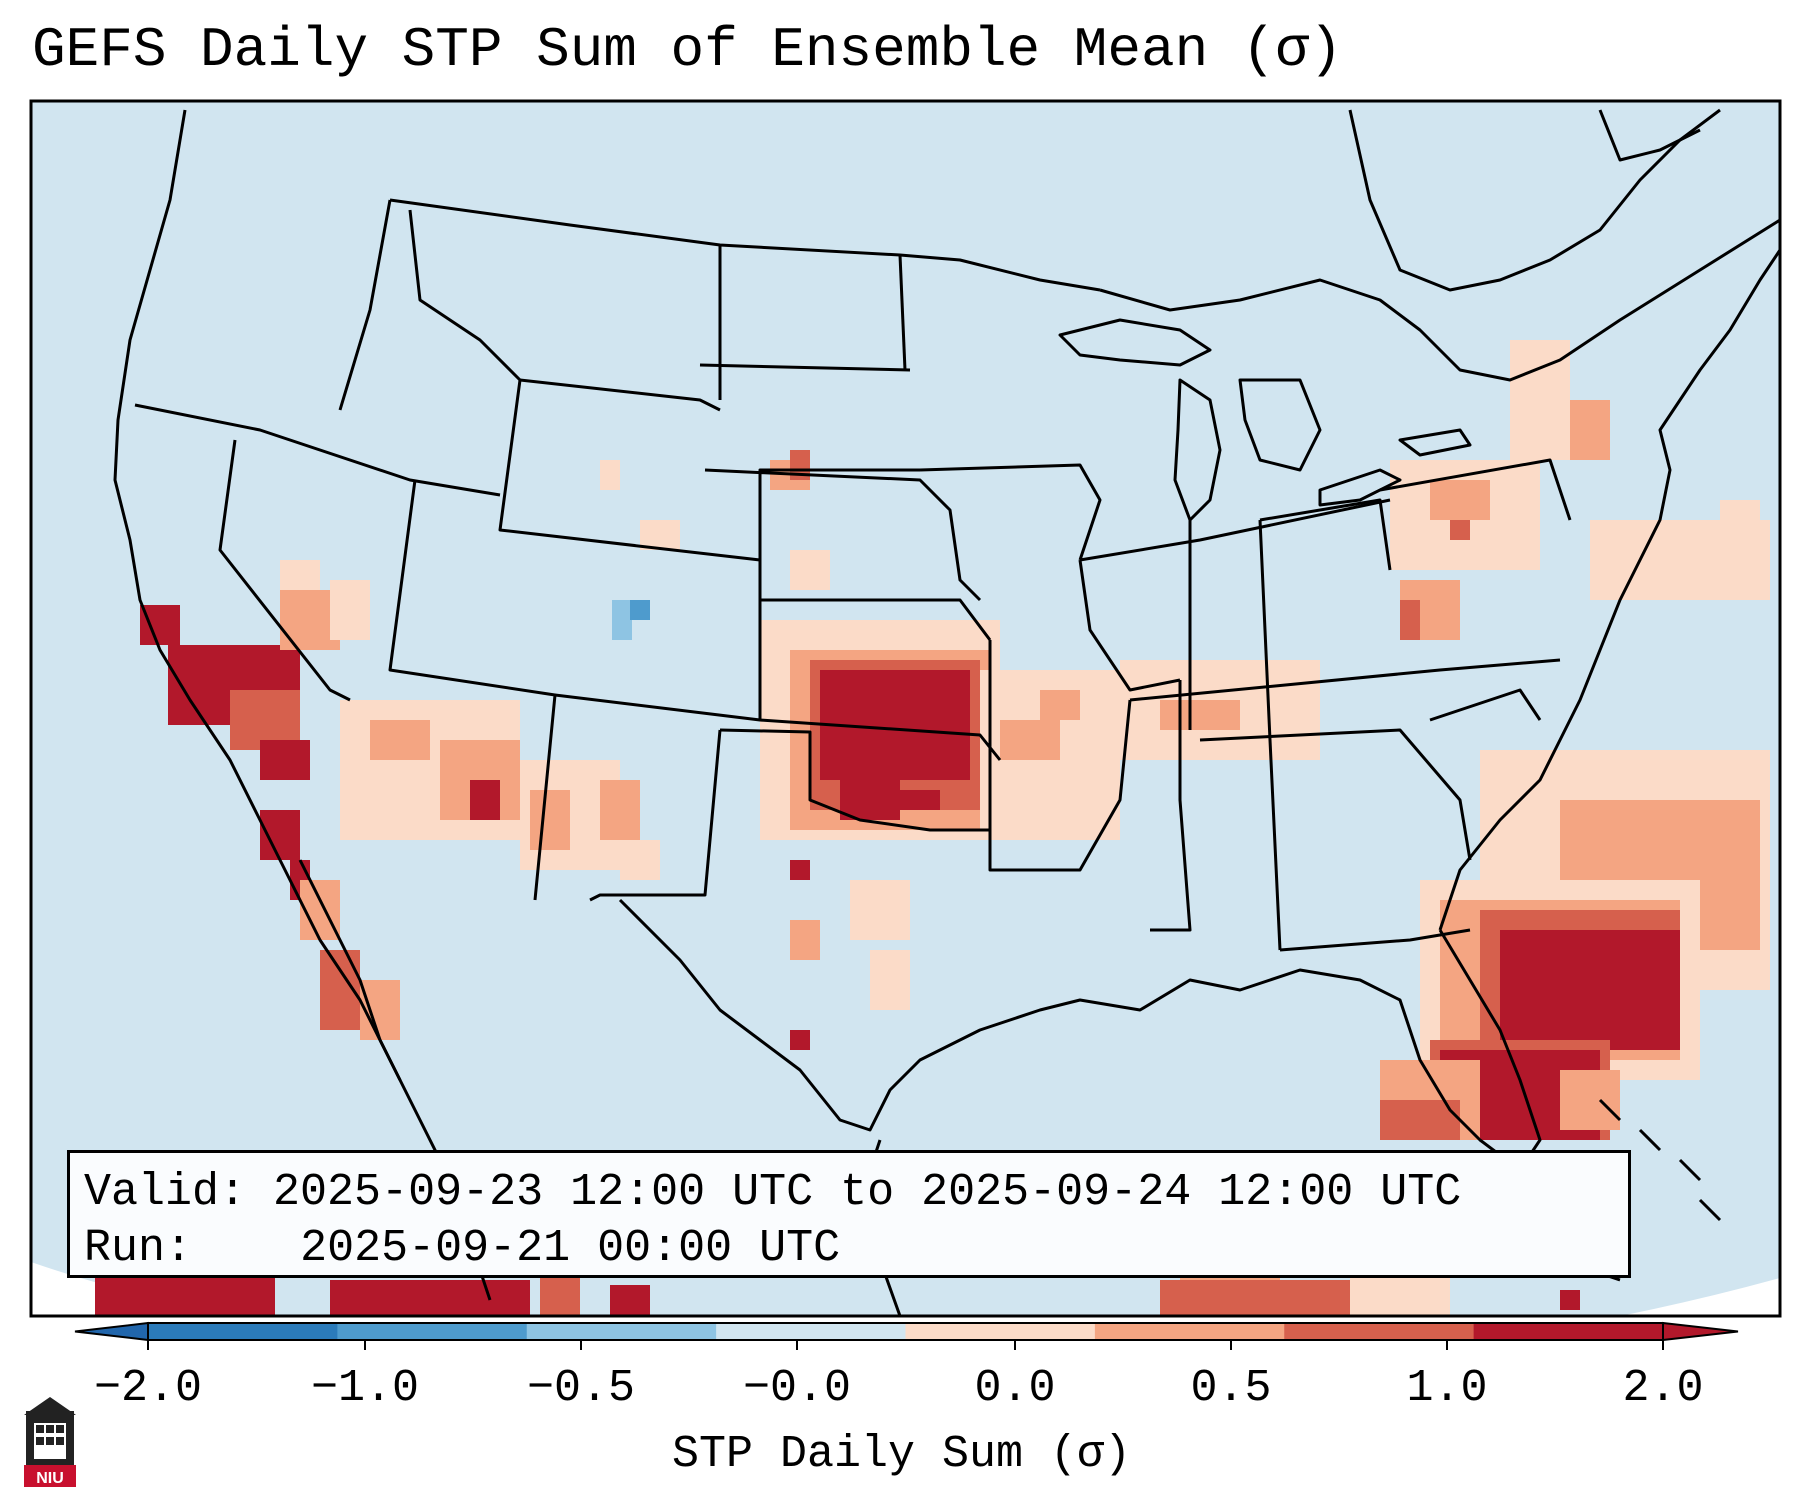  I want to click on colorbar-tick-label: 0.5, so click(1231, 1388).